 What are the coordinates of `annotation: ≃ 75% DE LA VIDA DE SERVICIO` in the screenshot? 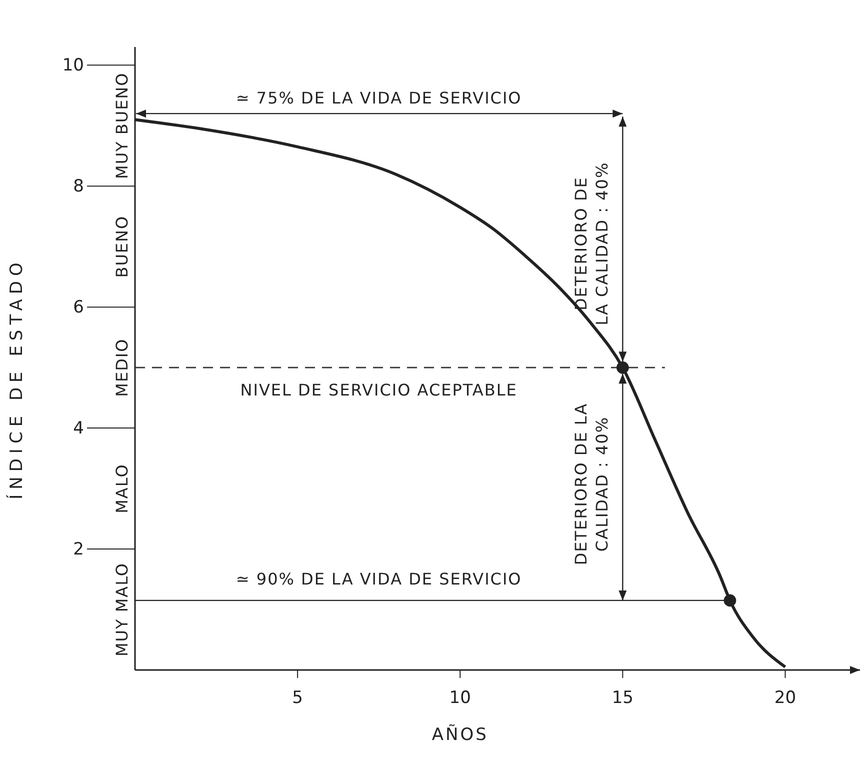 It's located at (379, 98).